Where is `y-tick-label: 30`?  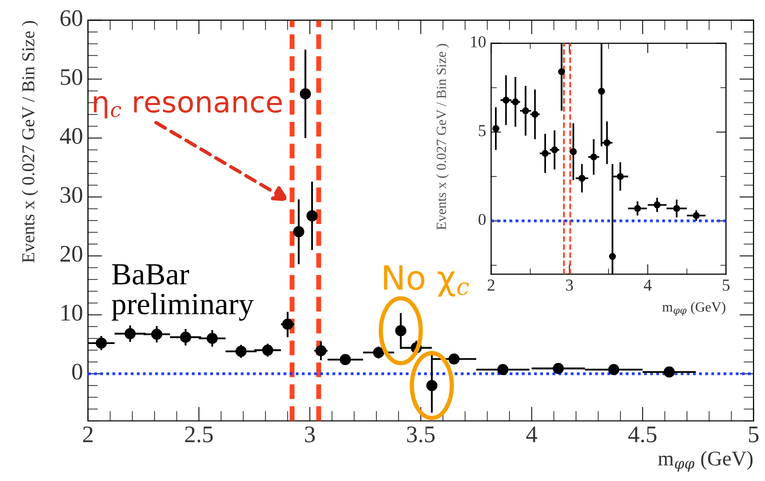
y-tick-label: 30 is located at coordinates (71, 194).